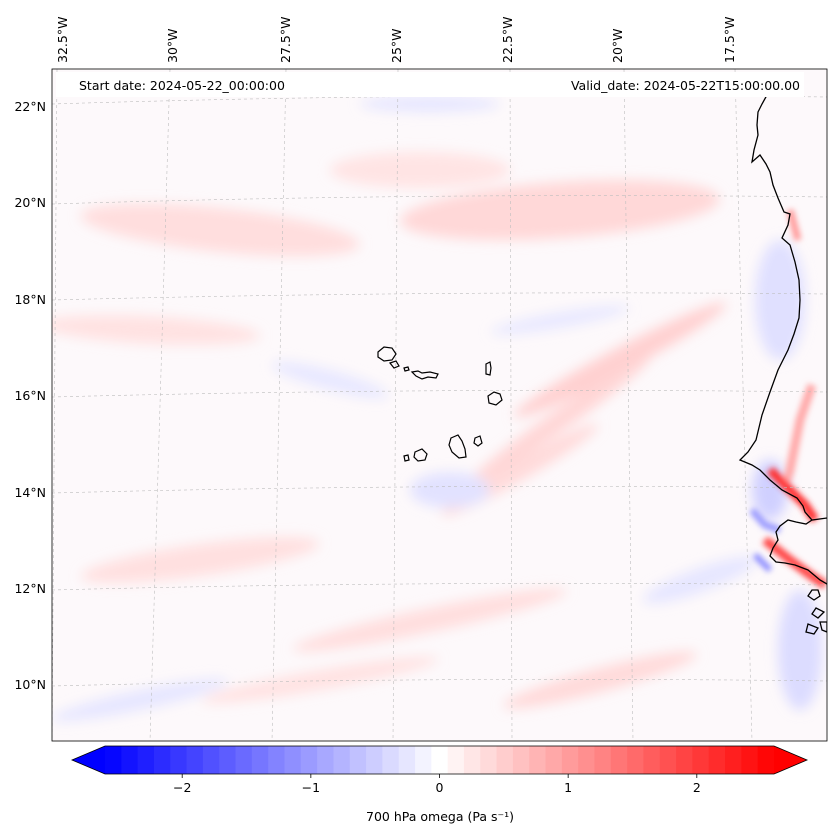 The height and width of the screenshot is (839, 837). I want to click on island-santiago, so click(457, 446).